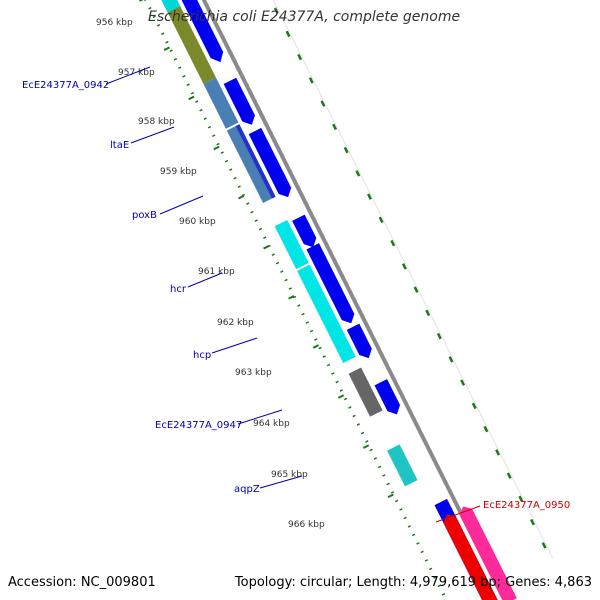 The height and width of the screenshot is (600, 600). What do you see at coordinates (144, 215) in the screenshot?
I see `gene-label: poxB` at bounding box center [144, 215].